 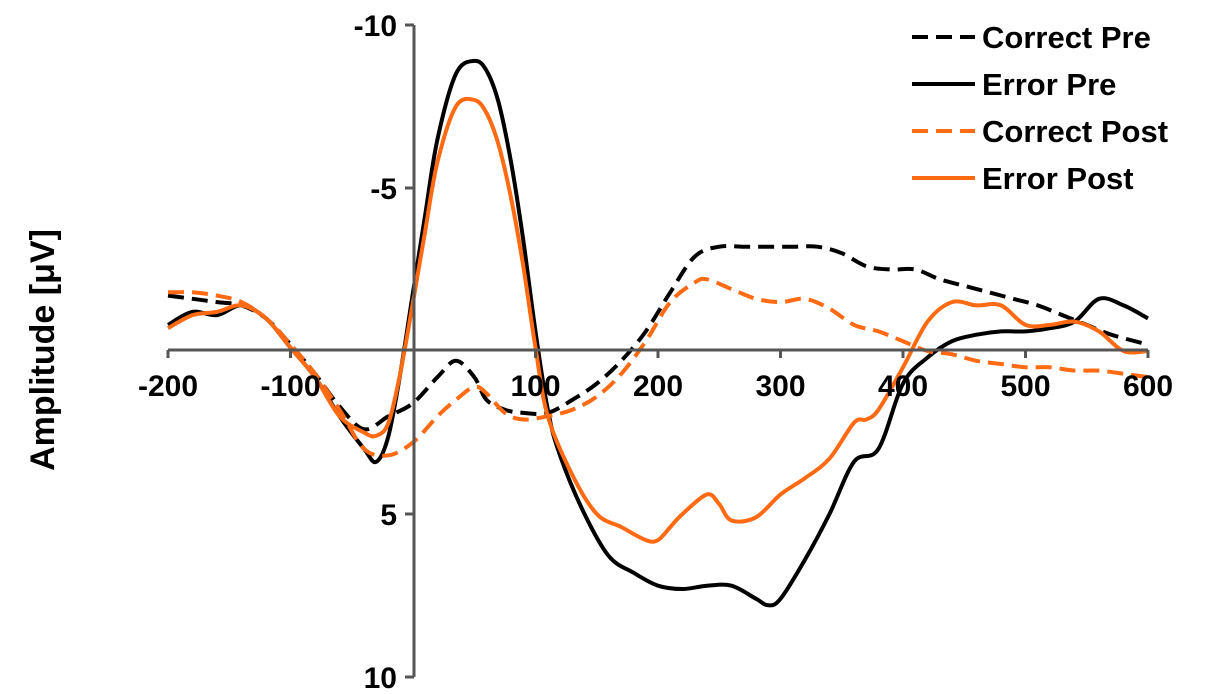 I want to click on legend-label: Error Pre, so click(x=1049, y=84).